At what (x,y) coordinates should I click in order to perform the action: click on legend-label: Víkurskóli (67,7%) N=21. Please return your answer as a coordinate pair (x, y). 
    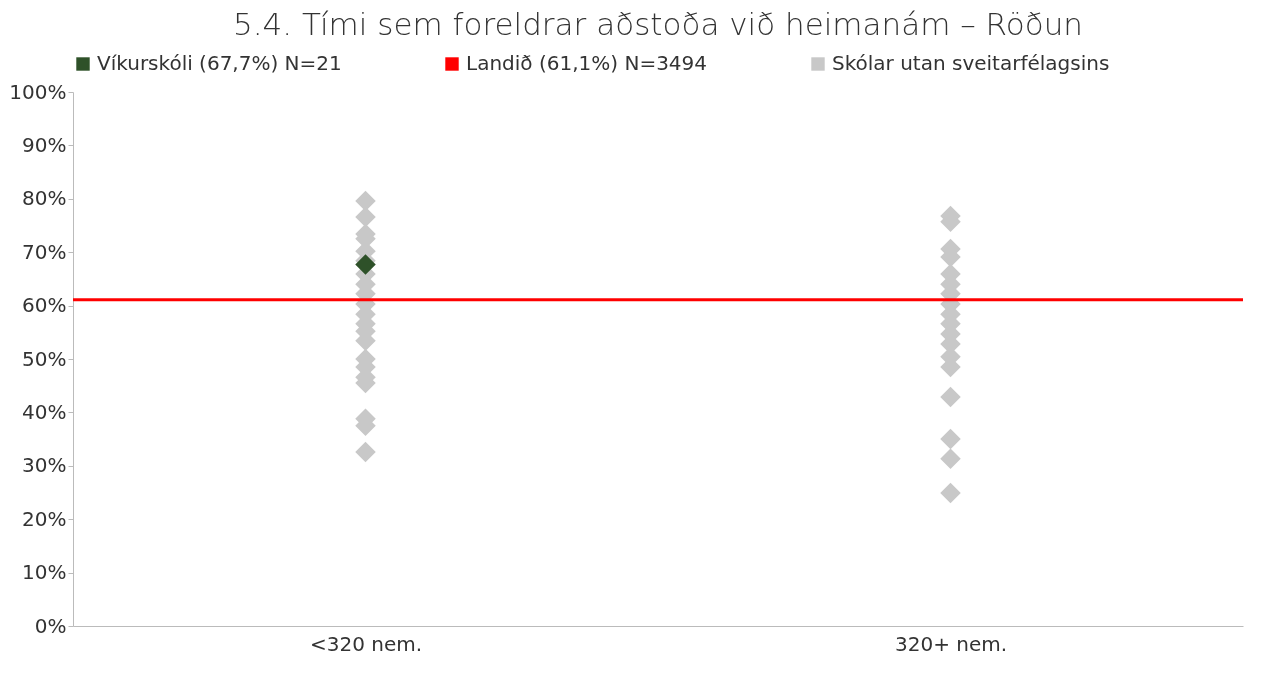
    Looking at the image, I should click on (219, 63).